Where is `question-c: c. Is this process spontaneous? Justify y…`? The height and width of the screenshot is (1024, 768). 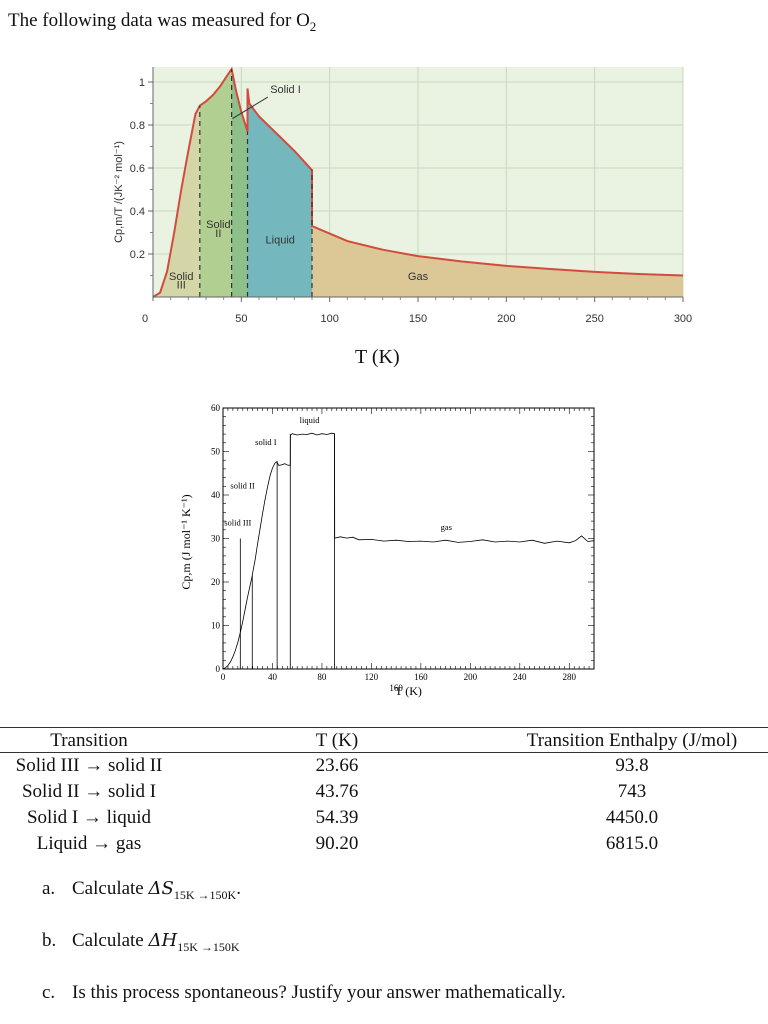
question-c: c. Is this process spontaneous? Justify y… is located at coordinates (304, 993).